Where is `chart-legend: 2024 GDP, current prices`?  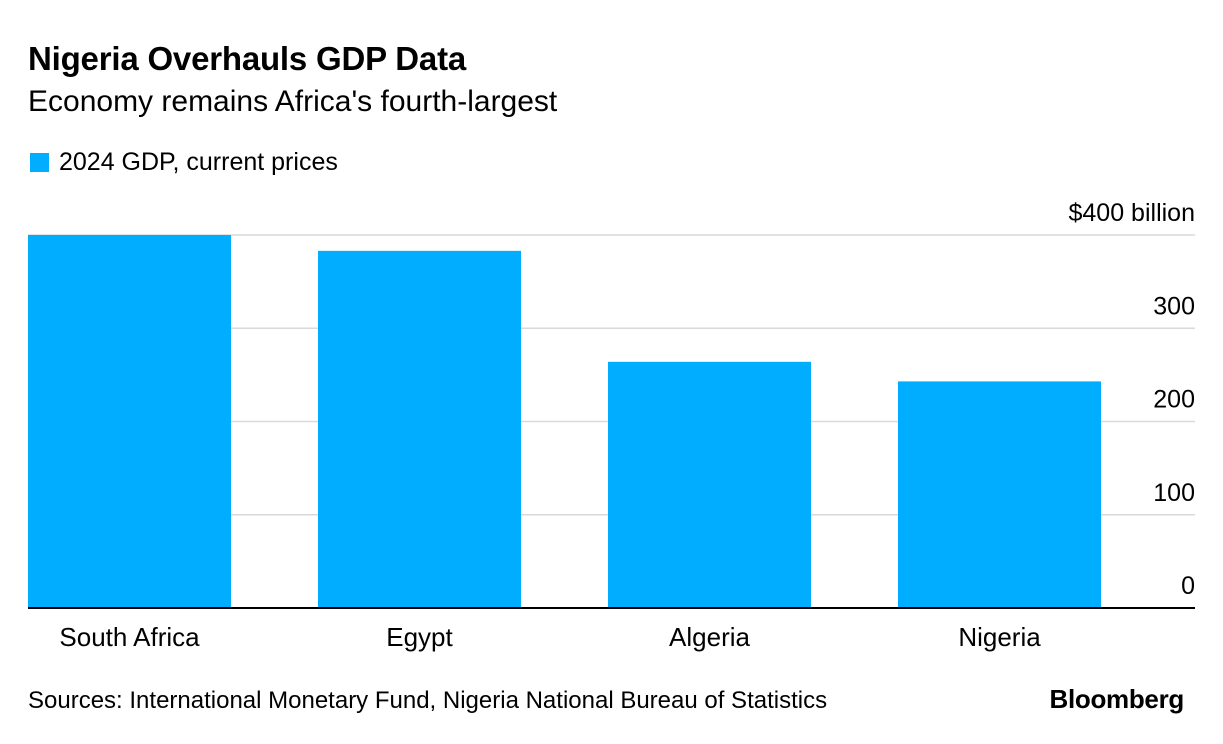 chart-legend: 2024 GDP, current prices is located at coordinates (184, 162).